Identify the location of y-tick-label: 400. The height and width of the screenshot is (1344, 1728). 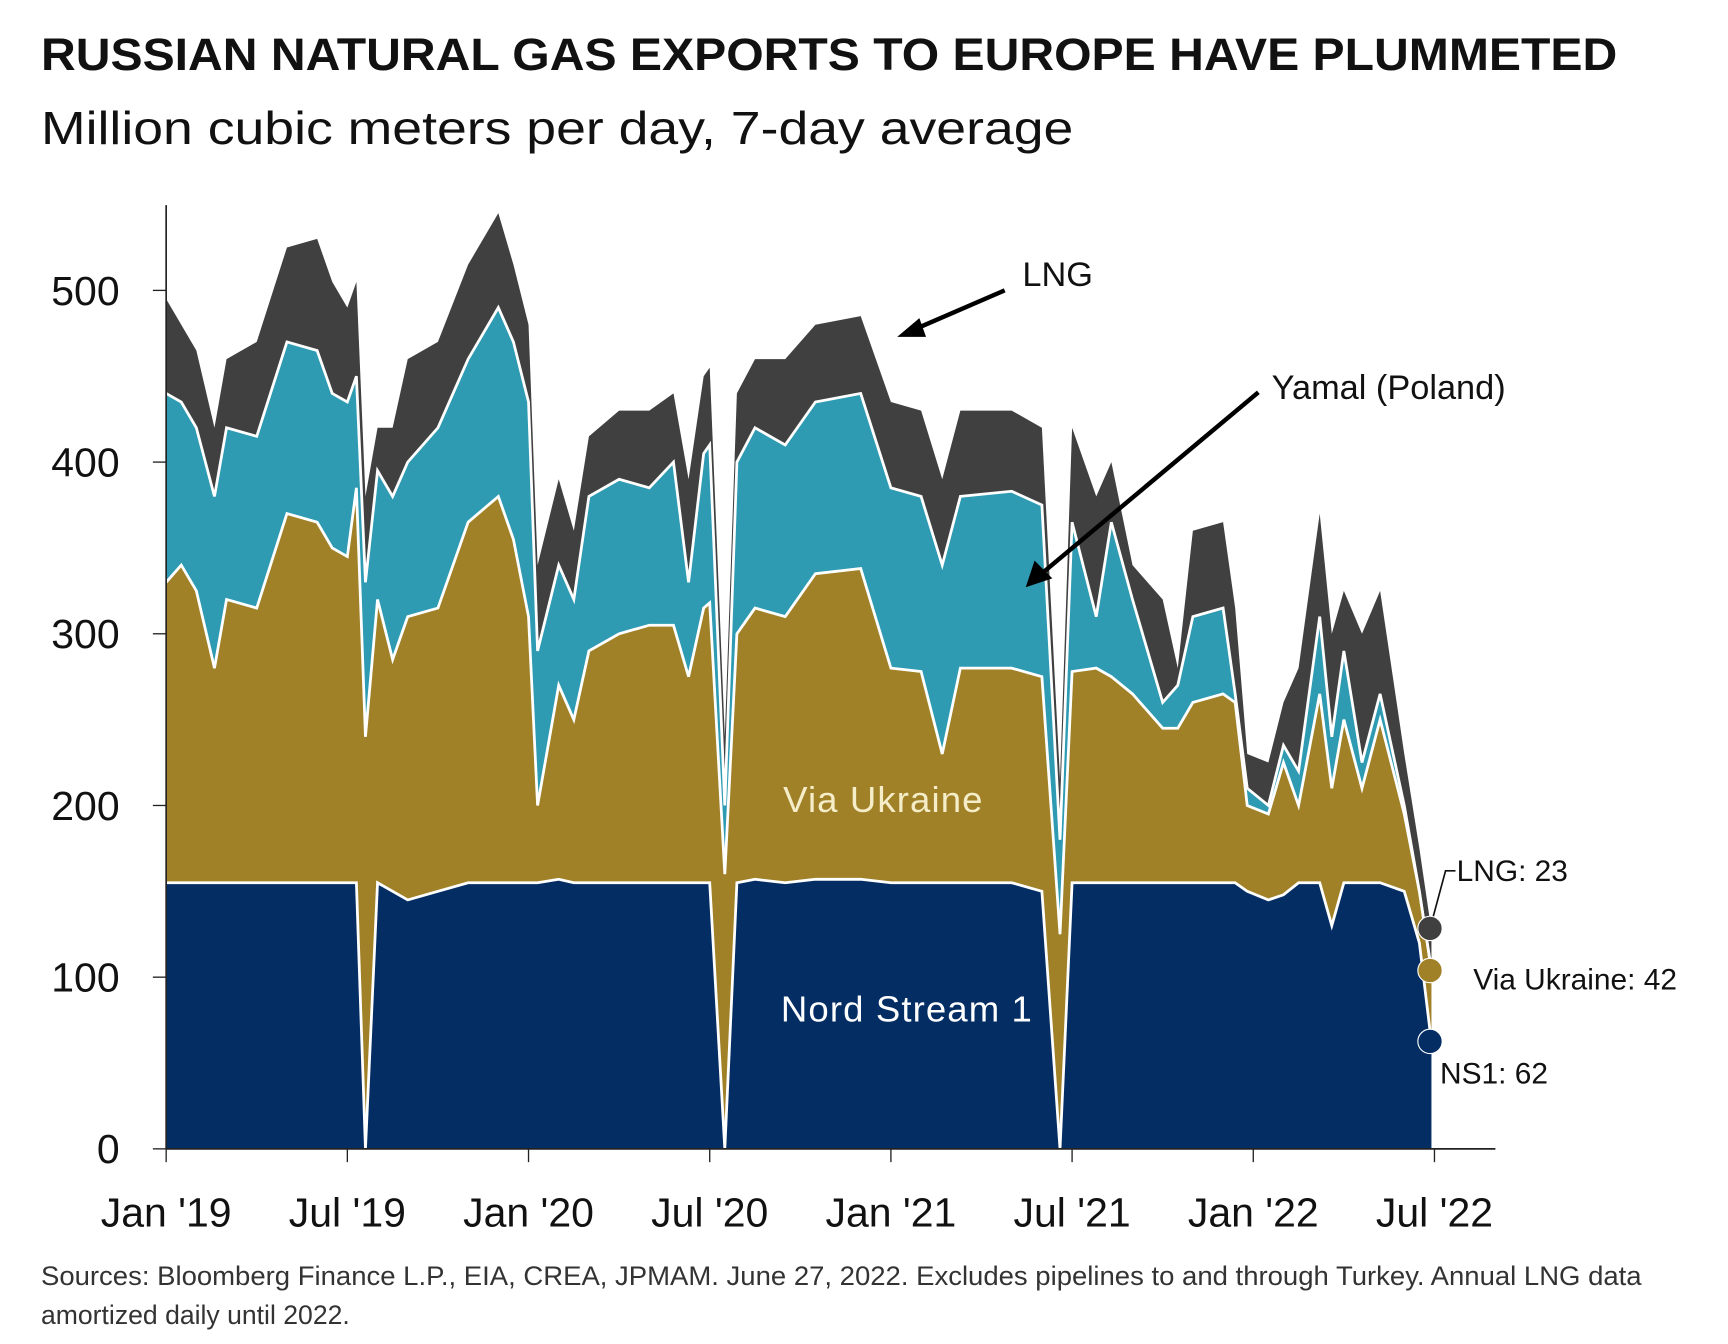
(85, 462).